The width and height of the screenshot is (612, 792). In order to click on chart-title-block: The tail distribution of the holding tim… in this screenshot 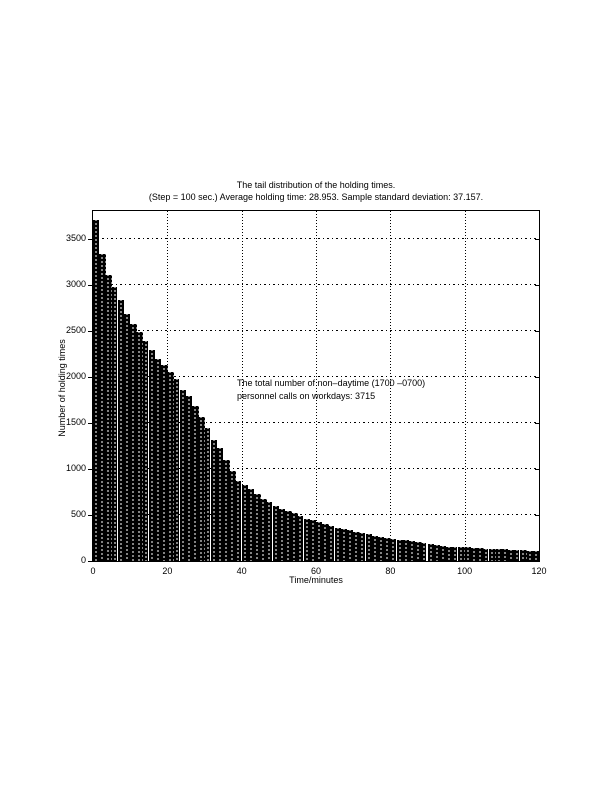, I will do `click(316, 191)`.